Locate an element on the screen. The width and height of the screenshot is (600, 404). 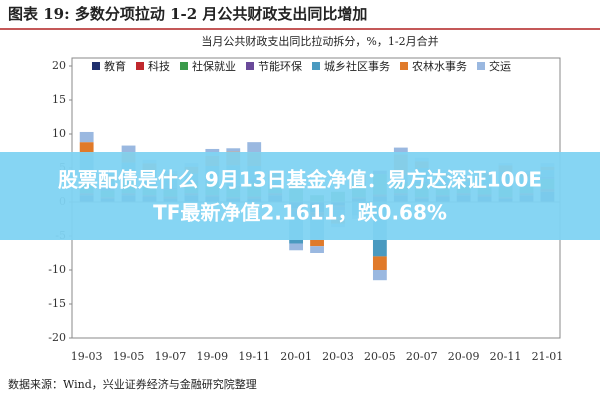
legend-label: 农林水事务 is located at coordinates (439, 66).